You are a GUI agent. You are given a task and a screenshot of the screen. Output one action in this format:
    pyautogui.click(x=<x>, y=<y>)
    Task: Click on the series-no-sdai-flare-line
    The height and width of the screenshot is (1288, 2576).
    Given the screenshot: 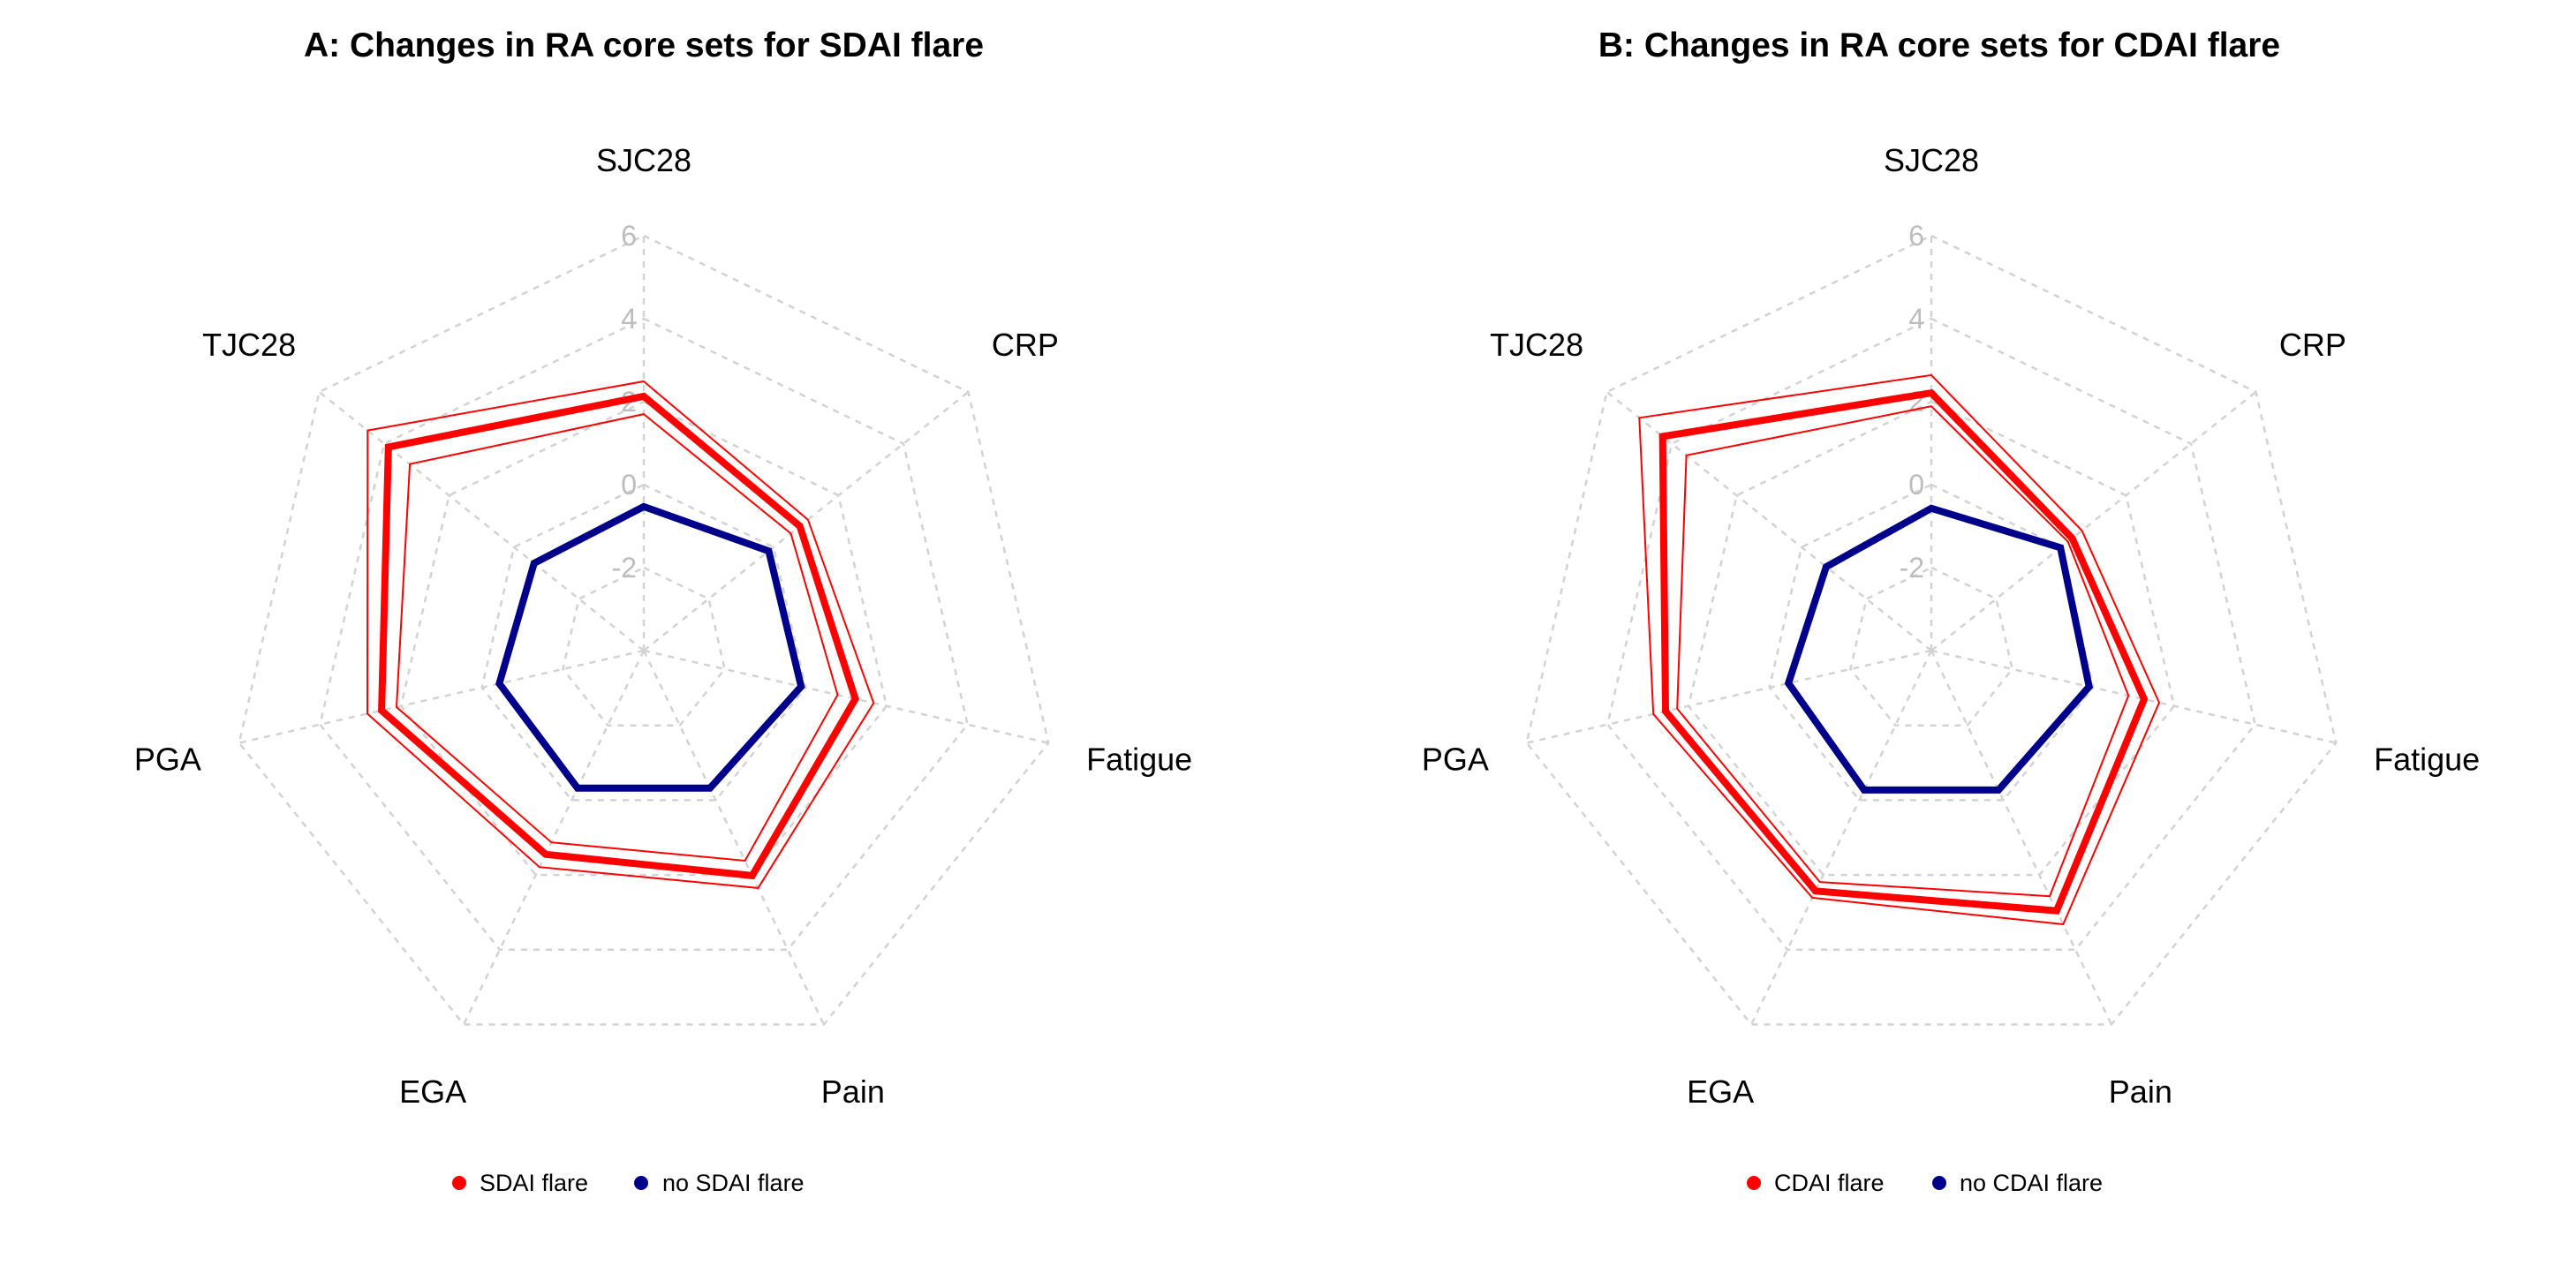 What is the action you would take?
    pyautogui.click(x=650, y=647)
    